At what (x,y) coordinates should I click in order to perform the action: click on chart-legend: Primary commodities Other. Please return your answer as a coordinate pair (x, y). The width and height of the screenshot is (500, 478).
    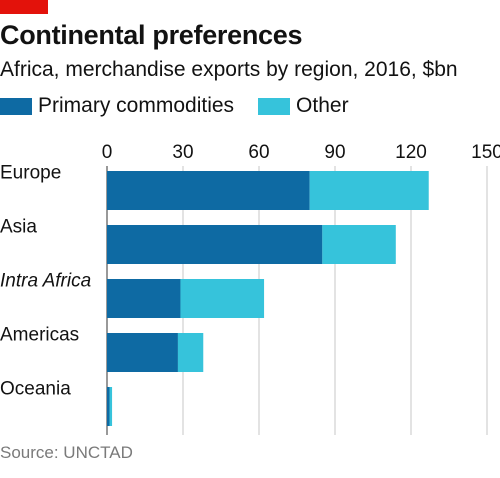
    Looking at the image, I should click on (186, 106).